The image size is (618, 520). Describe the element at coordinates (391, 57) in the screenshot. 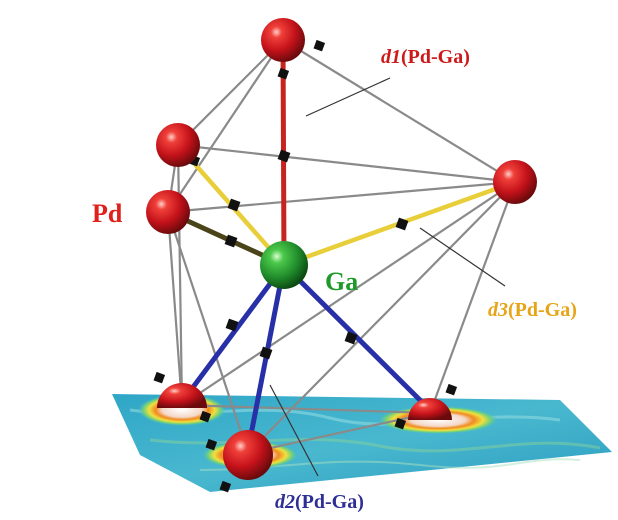

I see `d1-label-prefix: d1` at that location.